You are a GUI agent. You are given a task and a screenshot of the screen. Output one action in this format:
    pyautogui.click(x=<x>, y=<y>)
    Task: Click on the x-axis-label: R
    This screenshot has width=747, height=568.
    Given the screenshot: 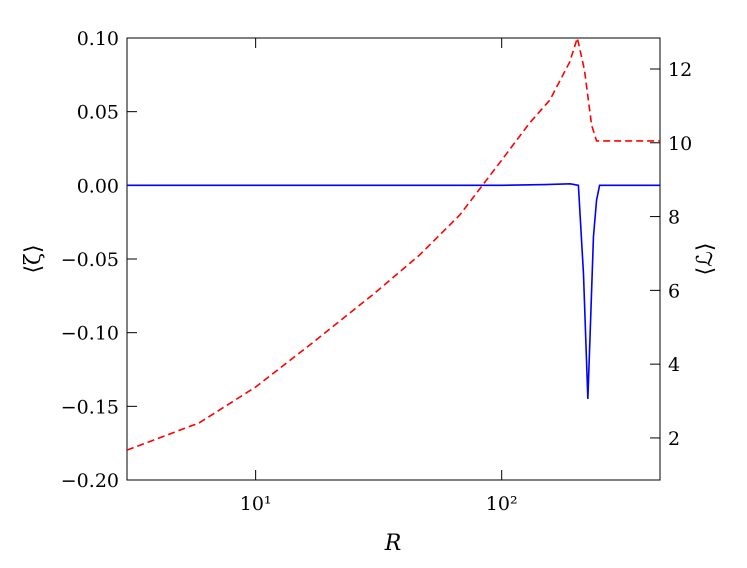 What is the action you would take?
    pyautogui.click(x=393, y=543)
    